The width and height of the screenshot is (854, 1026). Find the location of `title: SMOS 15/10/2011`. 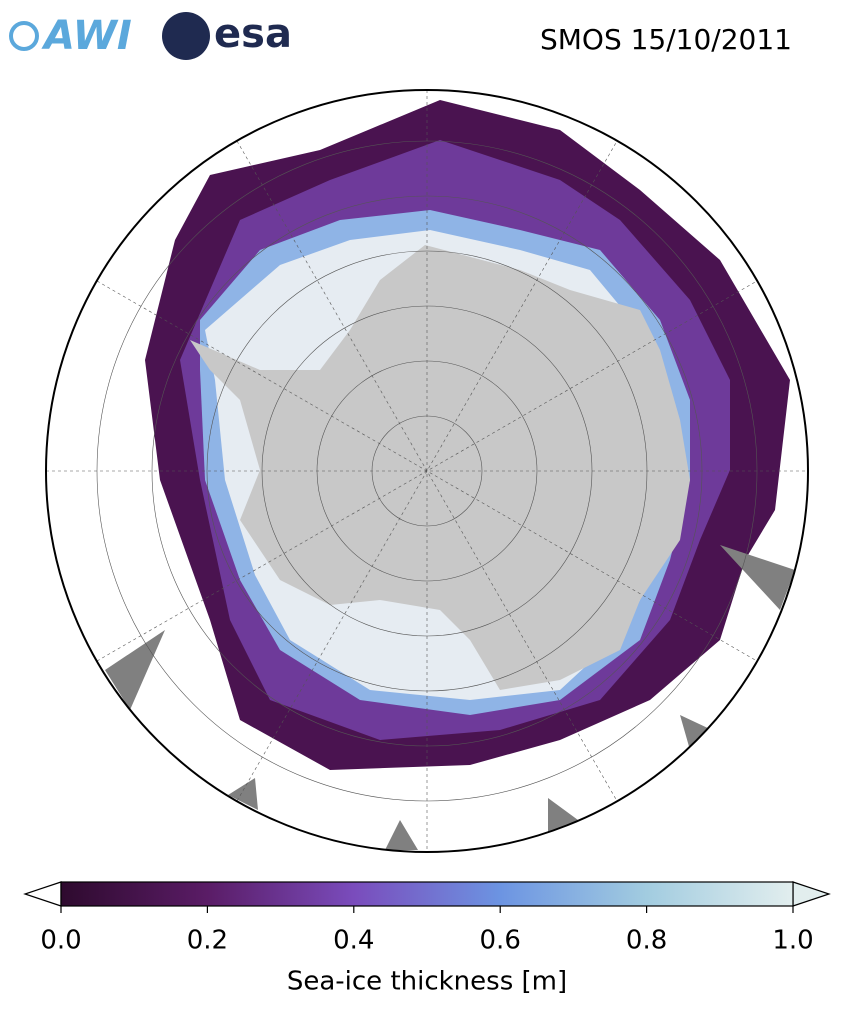

title: SMOS 15/10/2011 is located at coordinates (666, 39).